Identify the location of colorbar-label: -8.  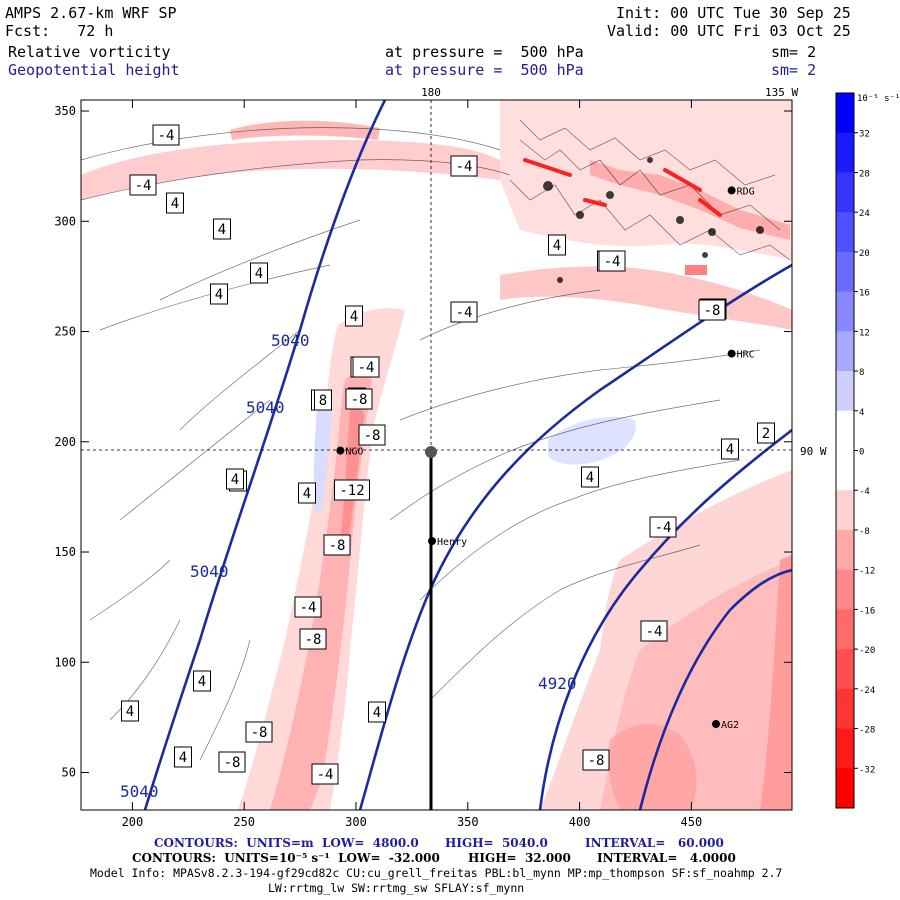
(864, 532).